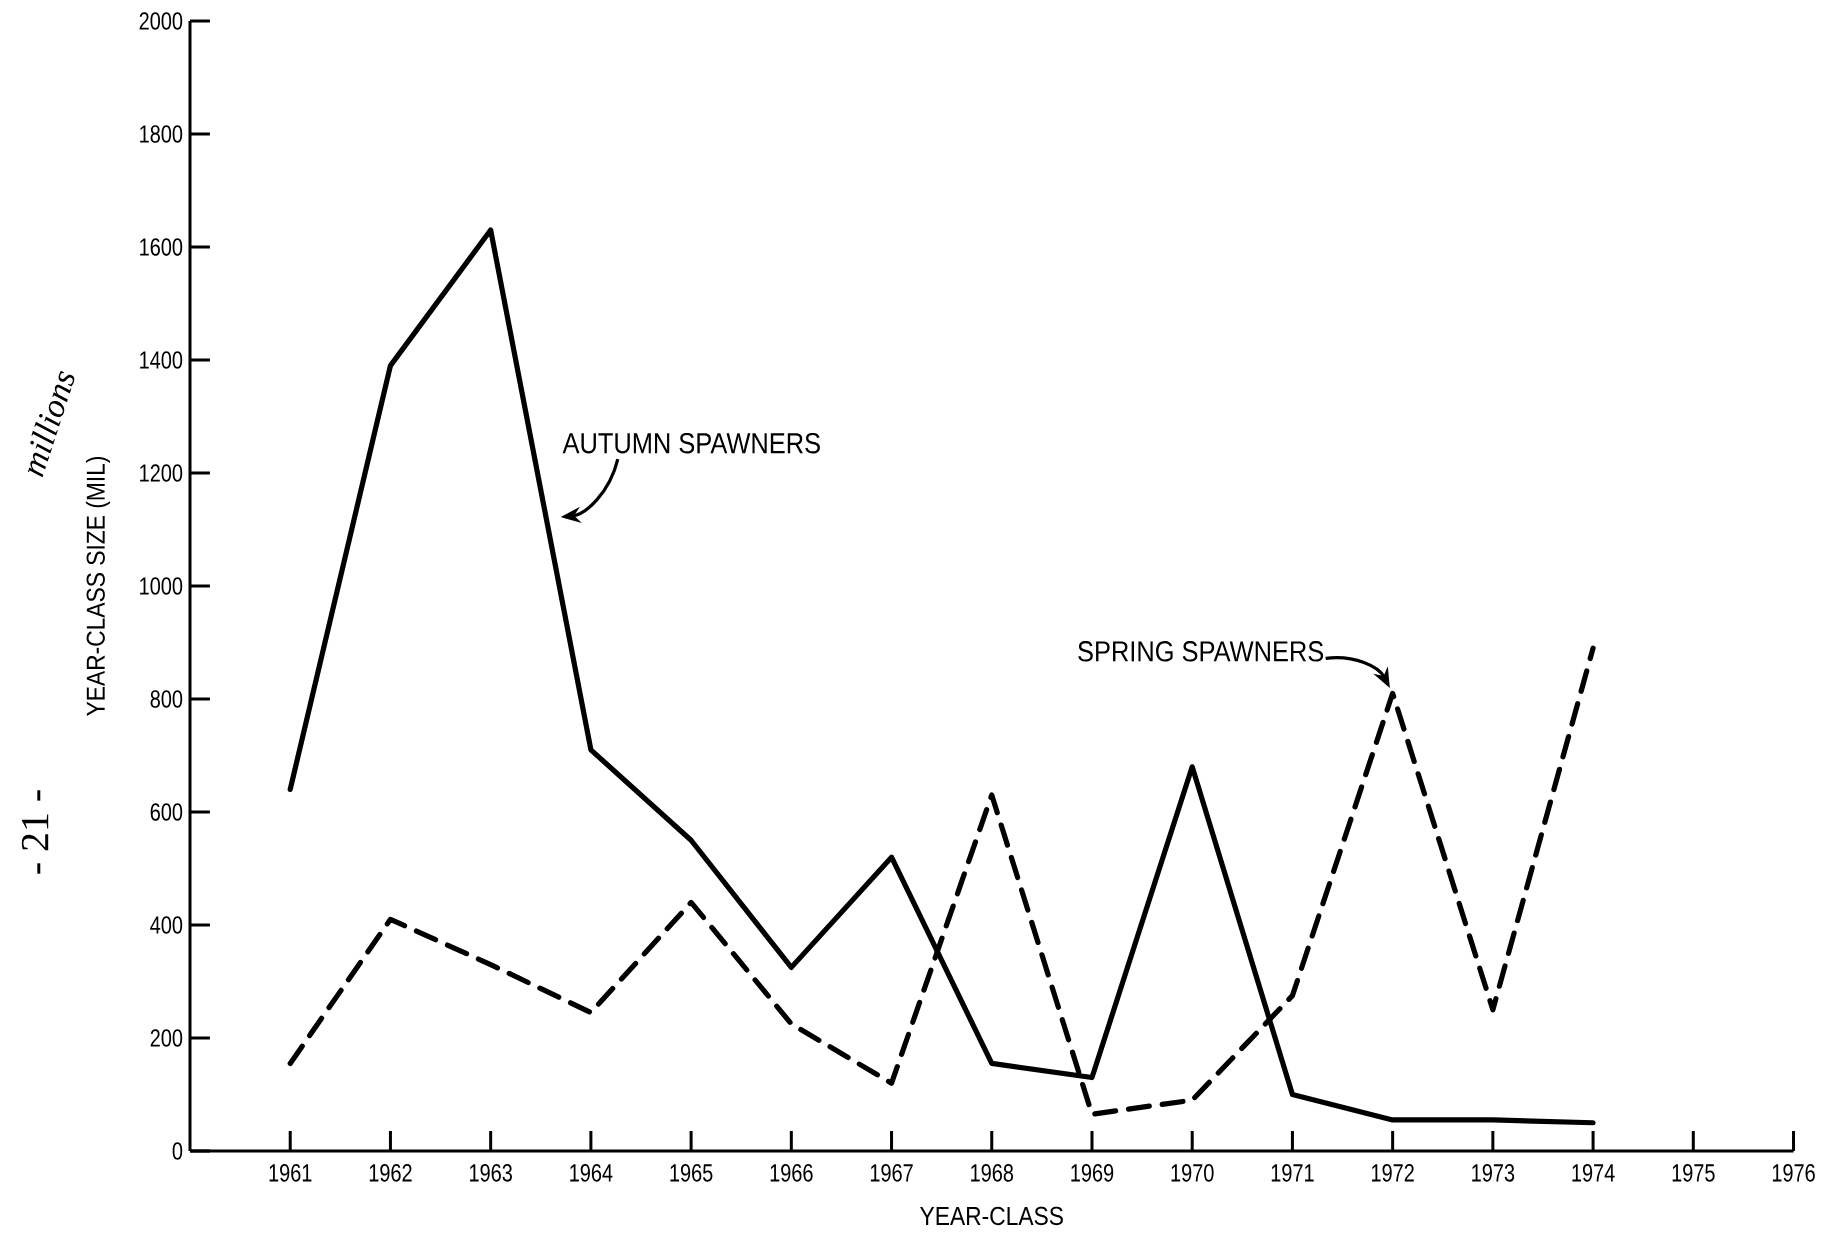 Image resolution: width=1838 pixels, height=1233 pixels. I want to click on annotation: AUTUMN SPAWNERS, so click(691, 443).